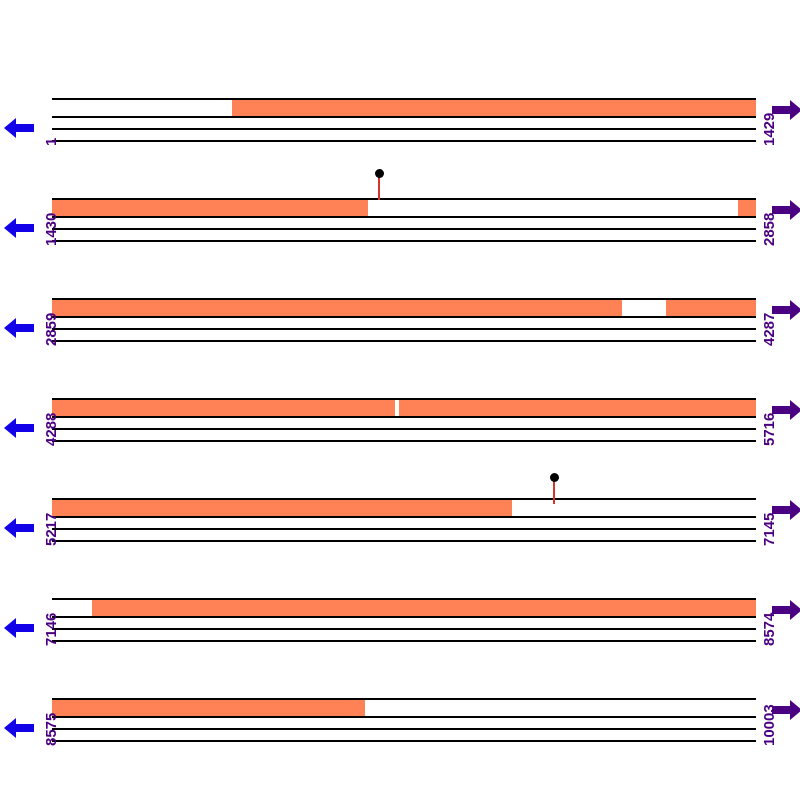 This screenshot has width=800, height=800. I want to click on row-start-coordinate: 1, so click(51, 141).